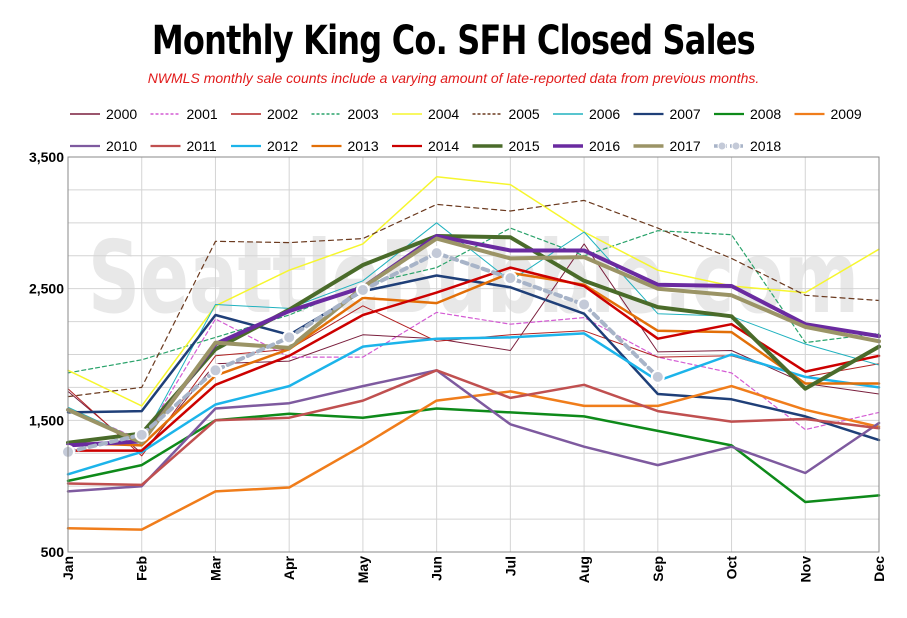 Image resolution: width=907 pixels, height=618 pixels. I want to click on legend-label-2013: 2013, so click(363, 146).